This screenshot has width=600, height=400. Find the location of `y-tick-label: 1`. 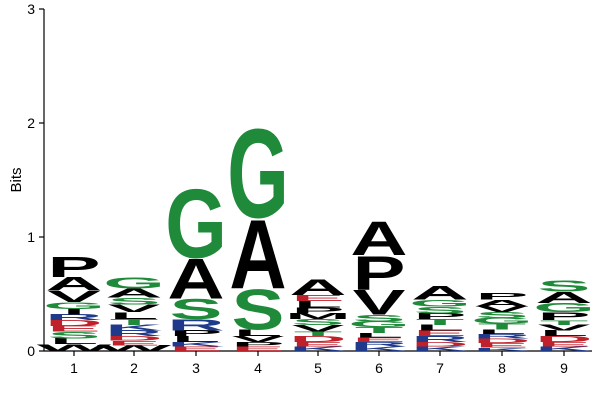

y-tick-label: 1 is located at coordinates (31, 237).